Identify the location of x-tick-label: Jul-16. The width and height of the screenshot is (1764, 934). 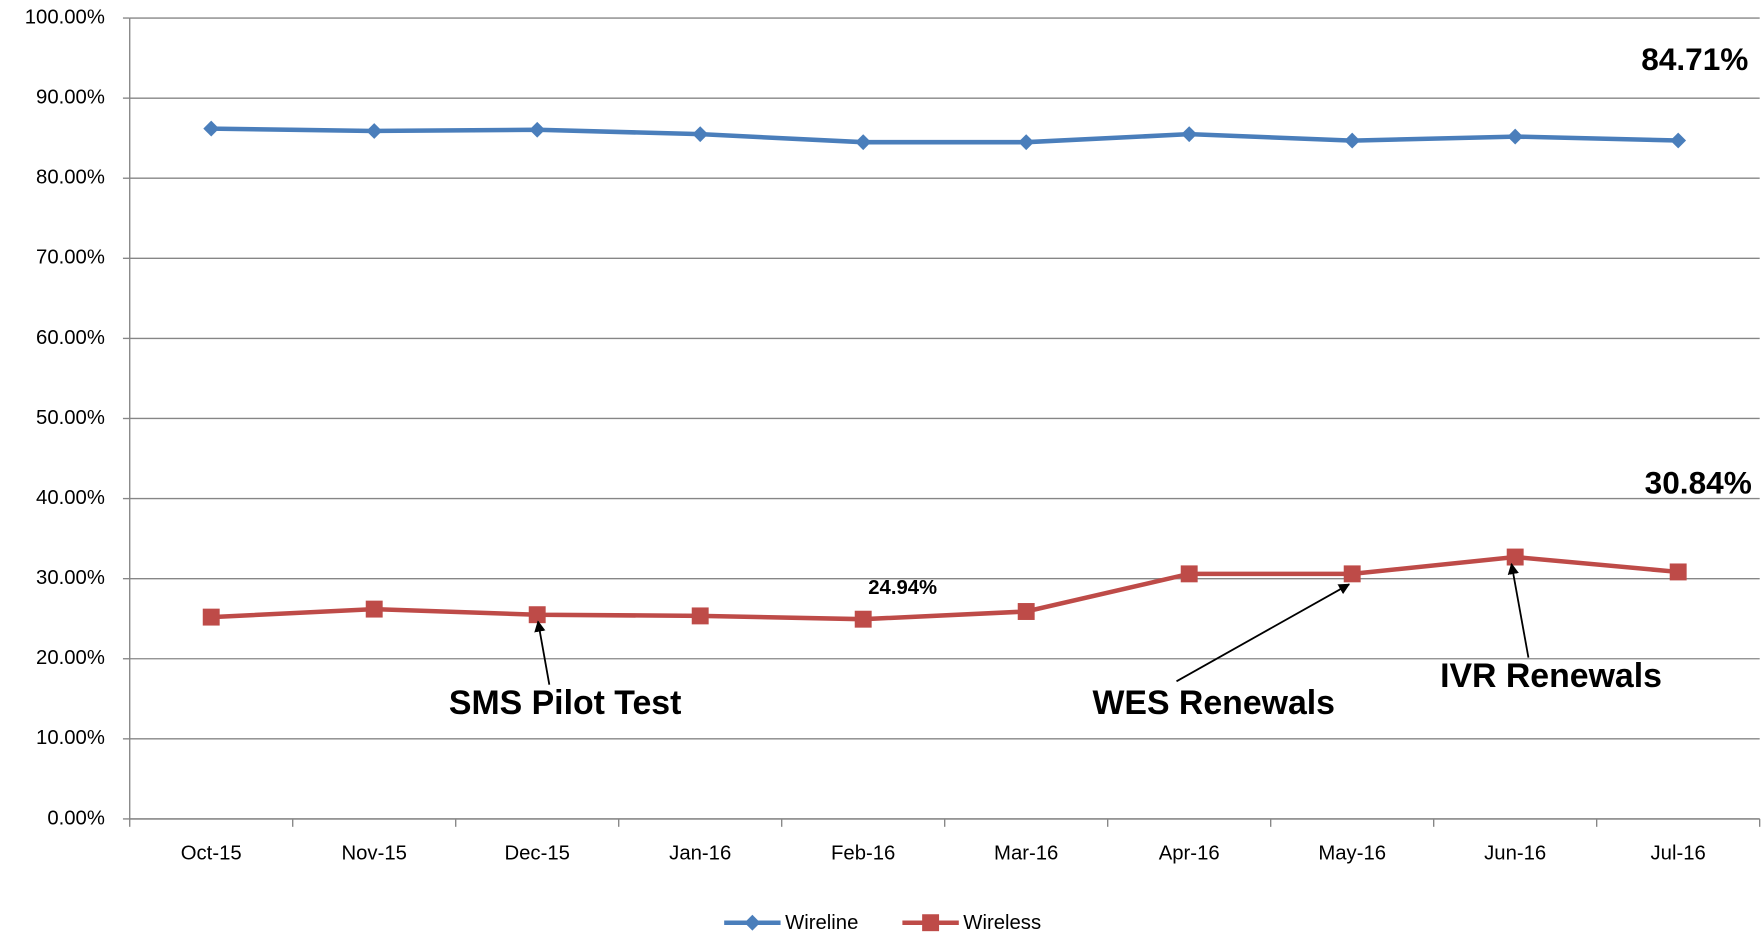
(1678, 853).